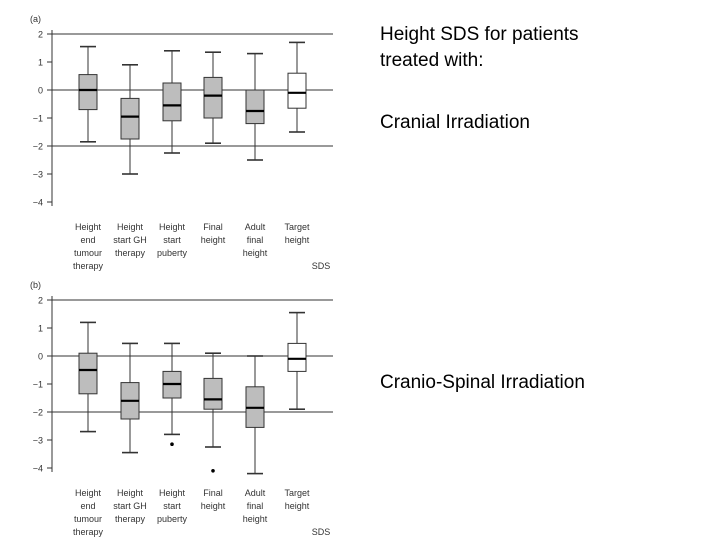  What do you see at coordinates (40, 63) in the screenshot?
I see `panel-a-ytick-label: 1` at bounding box center [40, 63].